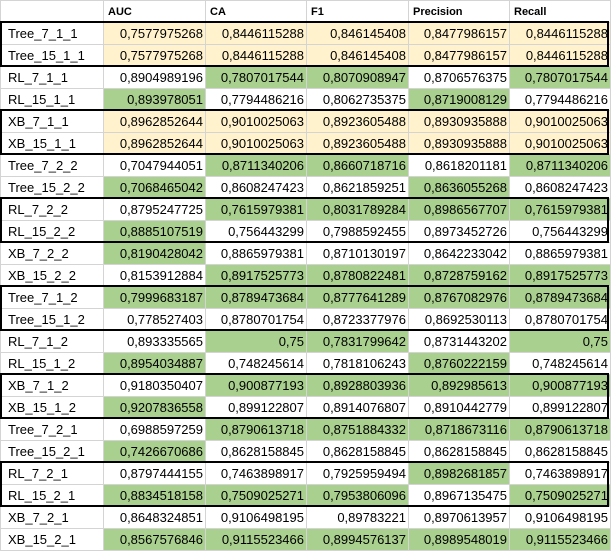 This screenshot has width=614, height=551. I want to click on recall-cell: 0,7615979381, so click(560, 209).